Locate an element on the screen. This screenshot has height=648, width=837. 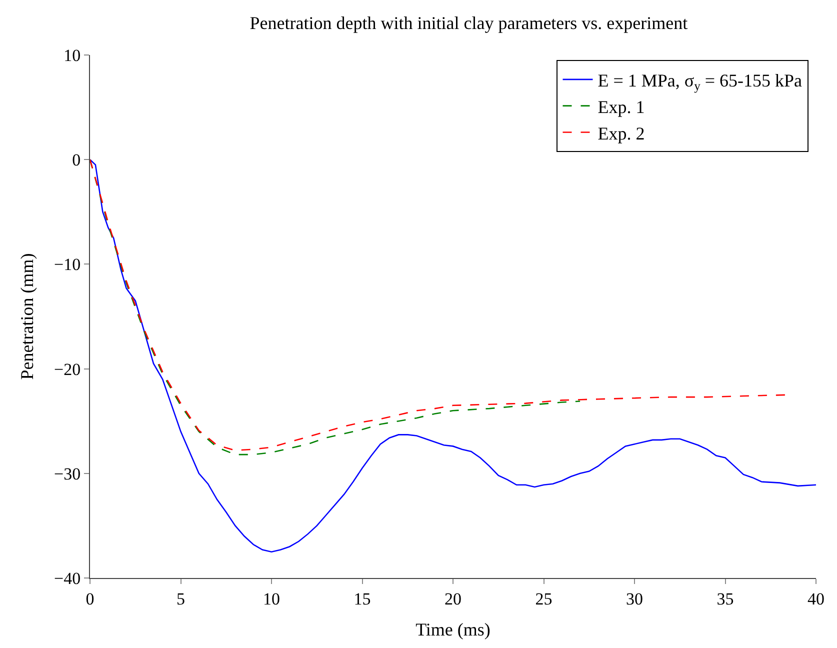
legend-label: Exp. 1 is located at coordinates (621, 106).